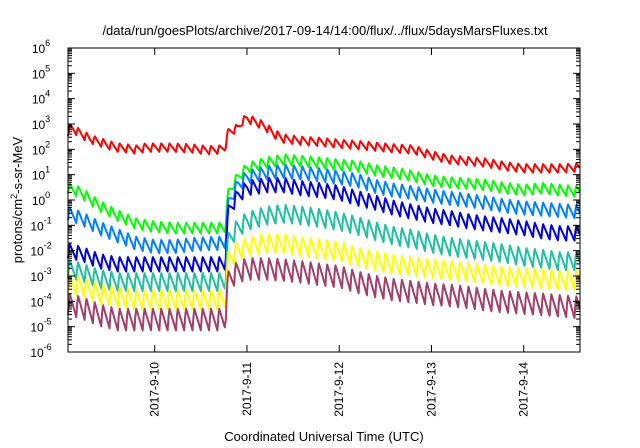 The image size is (640, 448). I want to click on y-tick-label: 10⁴, so click(41, 98).